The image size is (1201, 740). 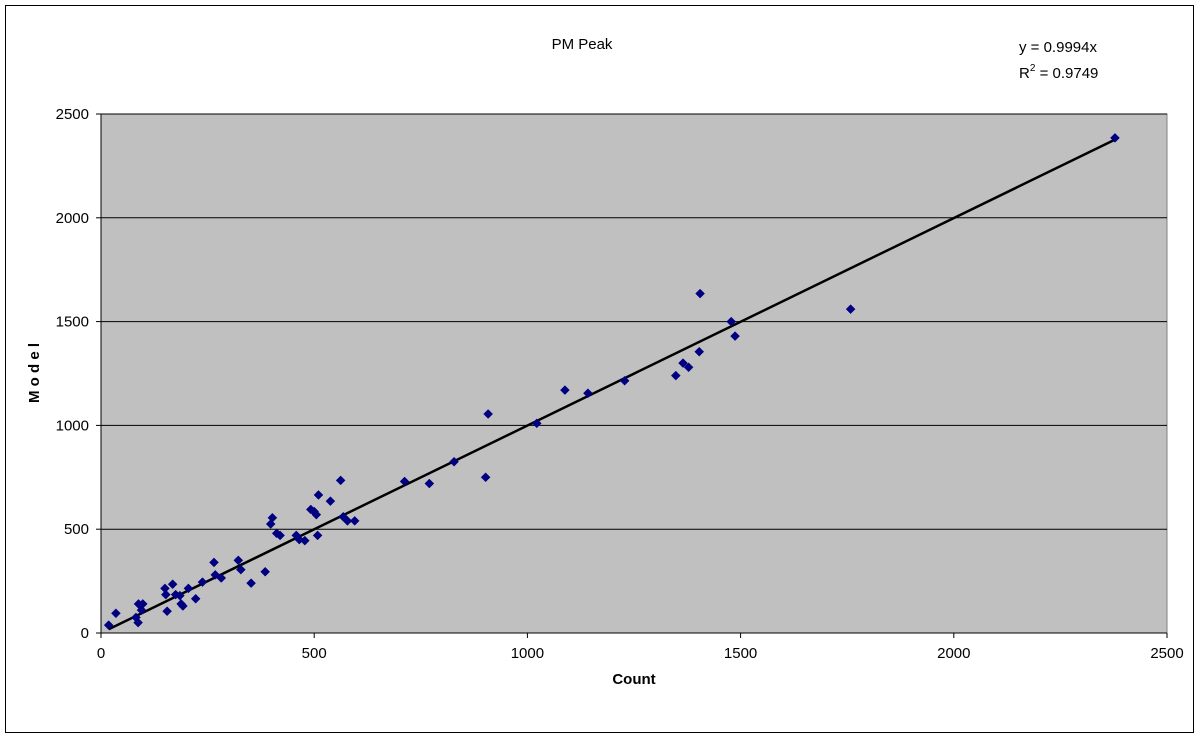 I want to click on y-tick-labels: 0 500 1000 1500 2000 2500, so click(x=78, y=374).